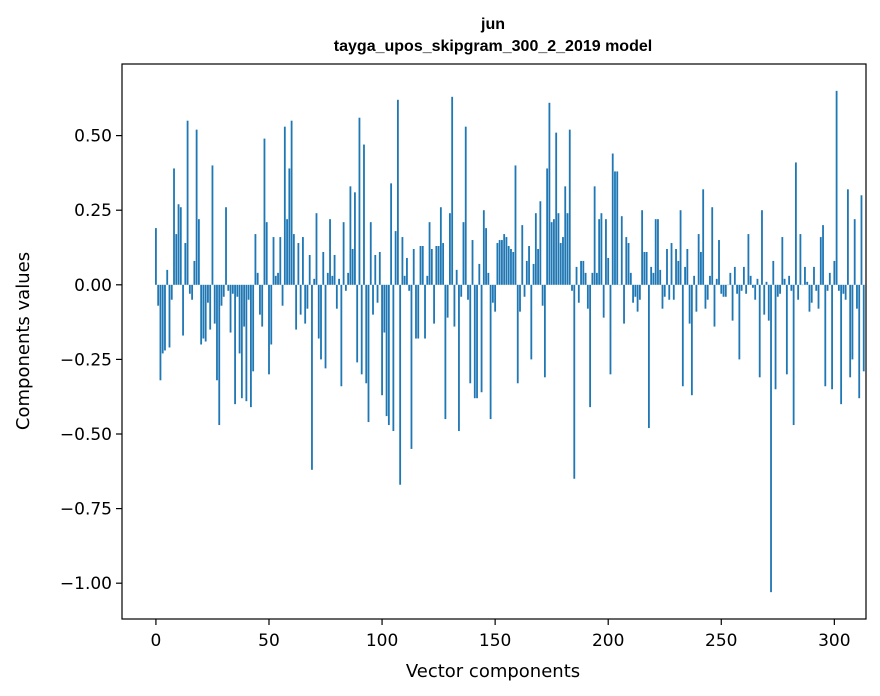 Image resolution: width=880 pixels, height=696 pixels. Describe the element at coordinates (86, 435) in the screenshot. I see `y-tick-label: −0.50` at that location.